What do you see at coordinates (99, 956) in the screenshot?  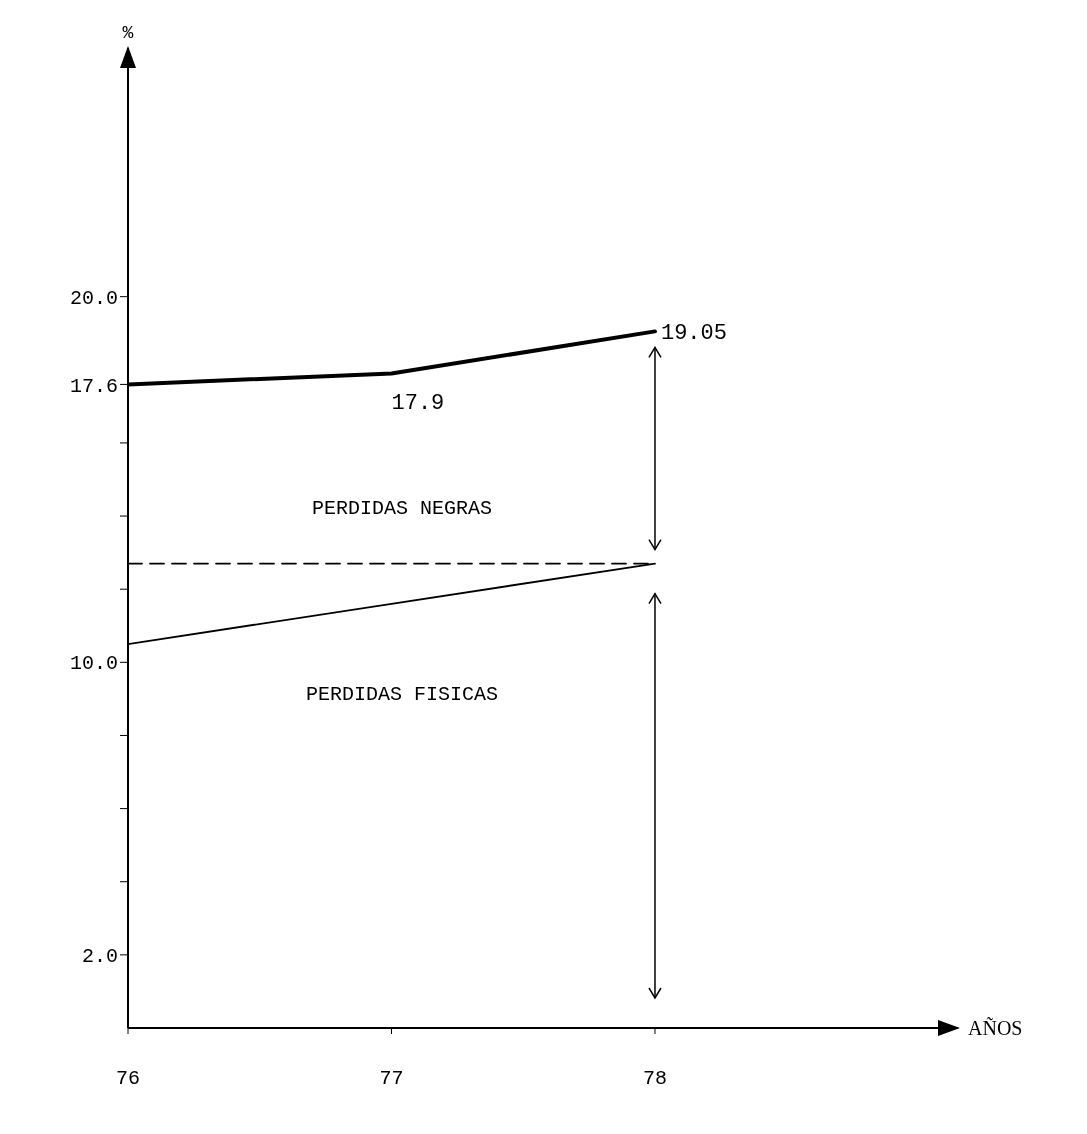 I see `y-tick-label: 2.0` at bounding box center [99, 956].